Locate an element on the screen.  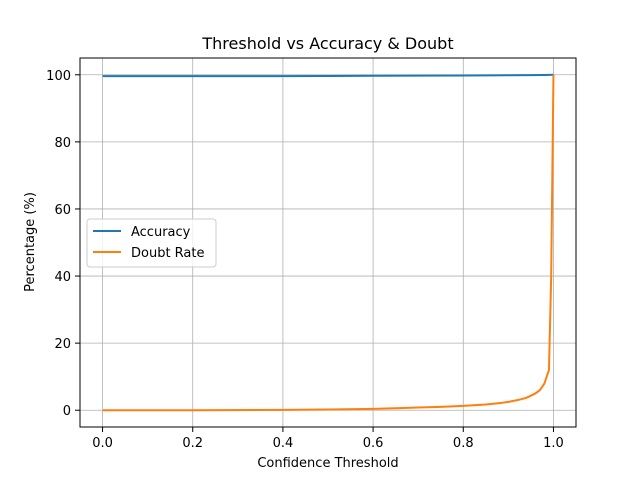
y-tick-label: 80 is located at coordinates (62, 143).